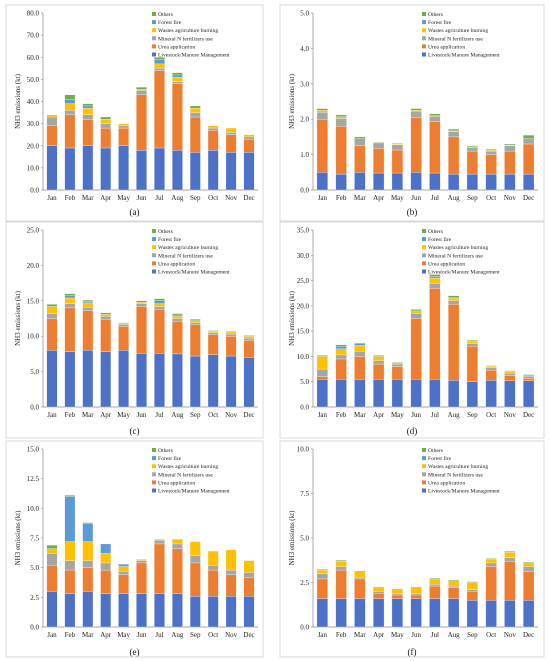 The width and height of the screenshot is (550, 661). Describe the element at coordinates (323, 198) in the screenshot. I see `x-tick-label: Jan` at that location.